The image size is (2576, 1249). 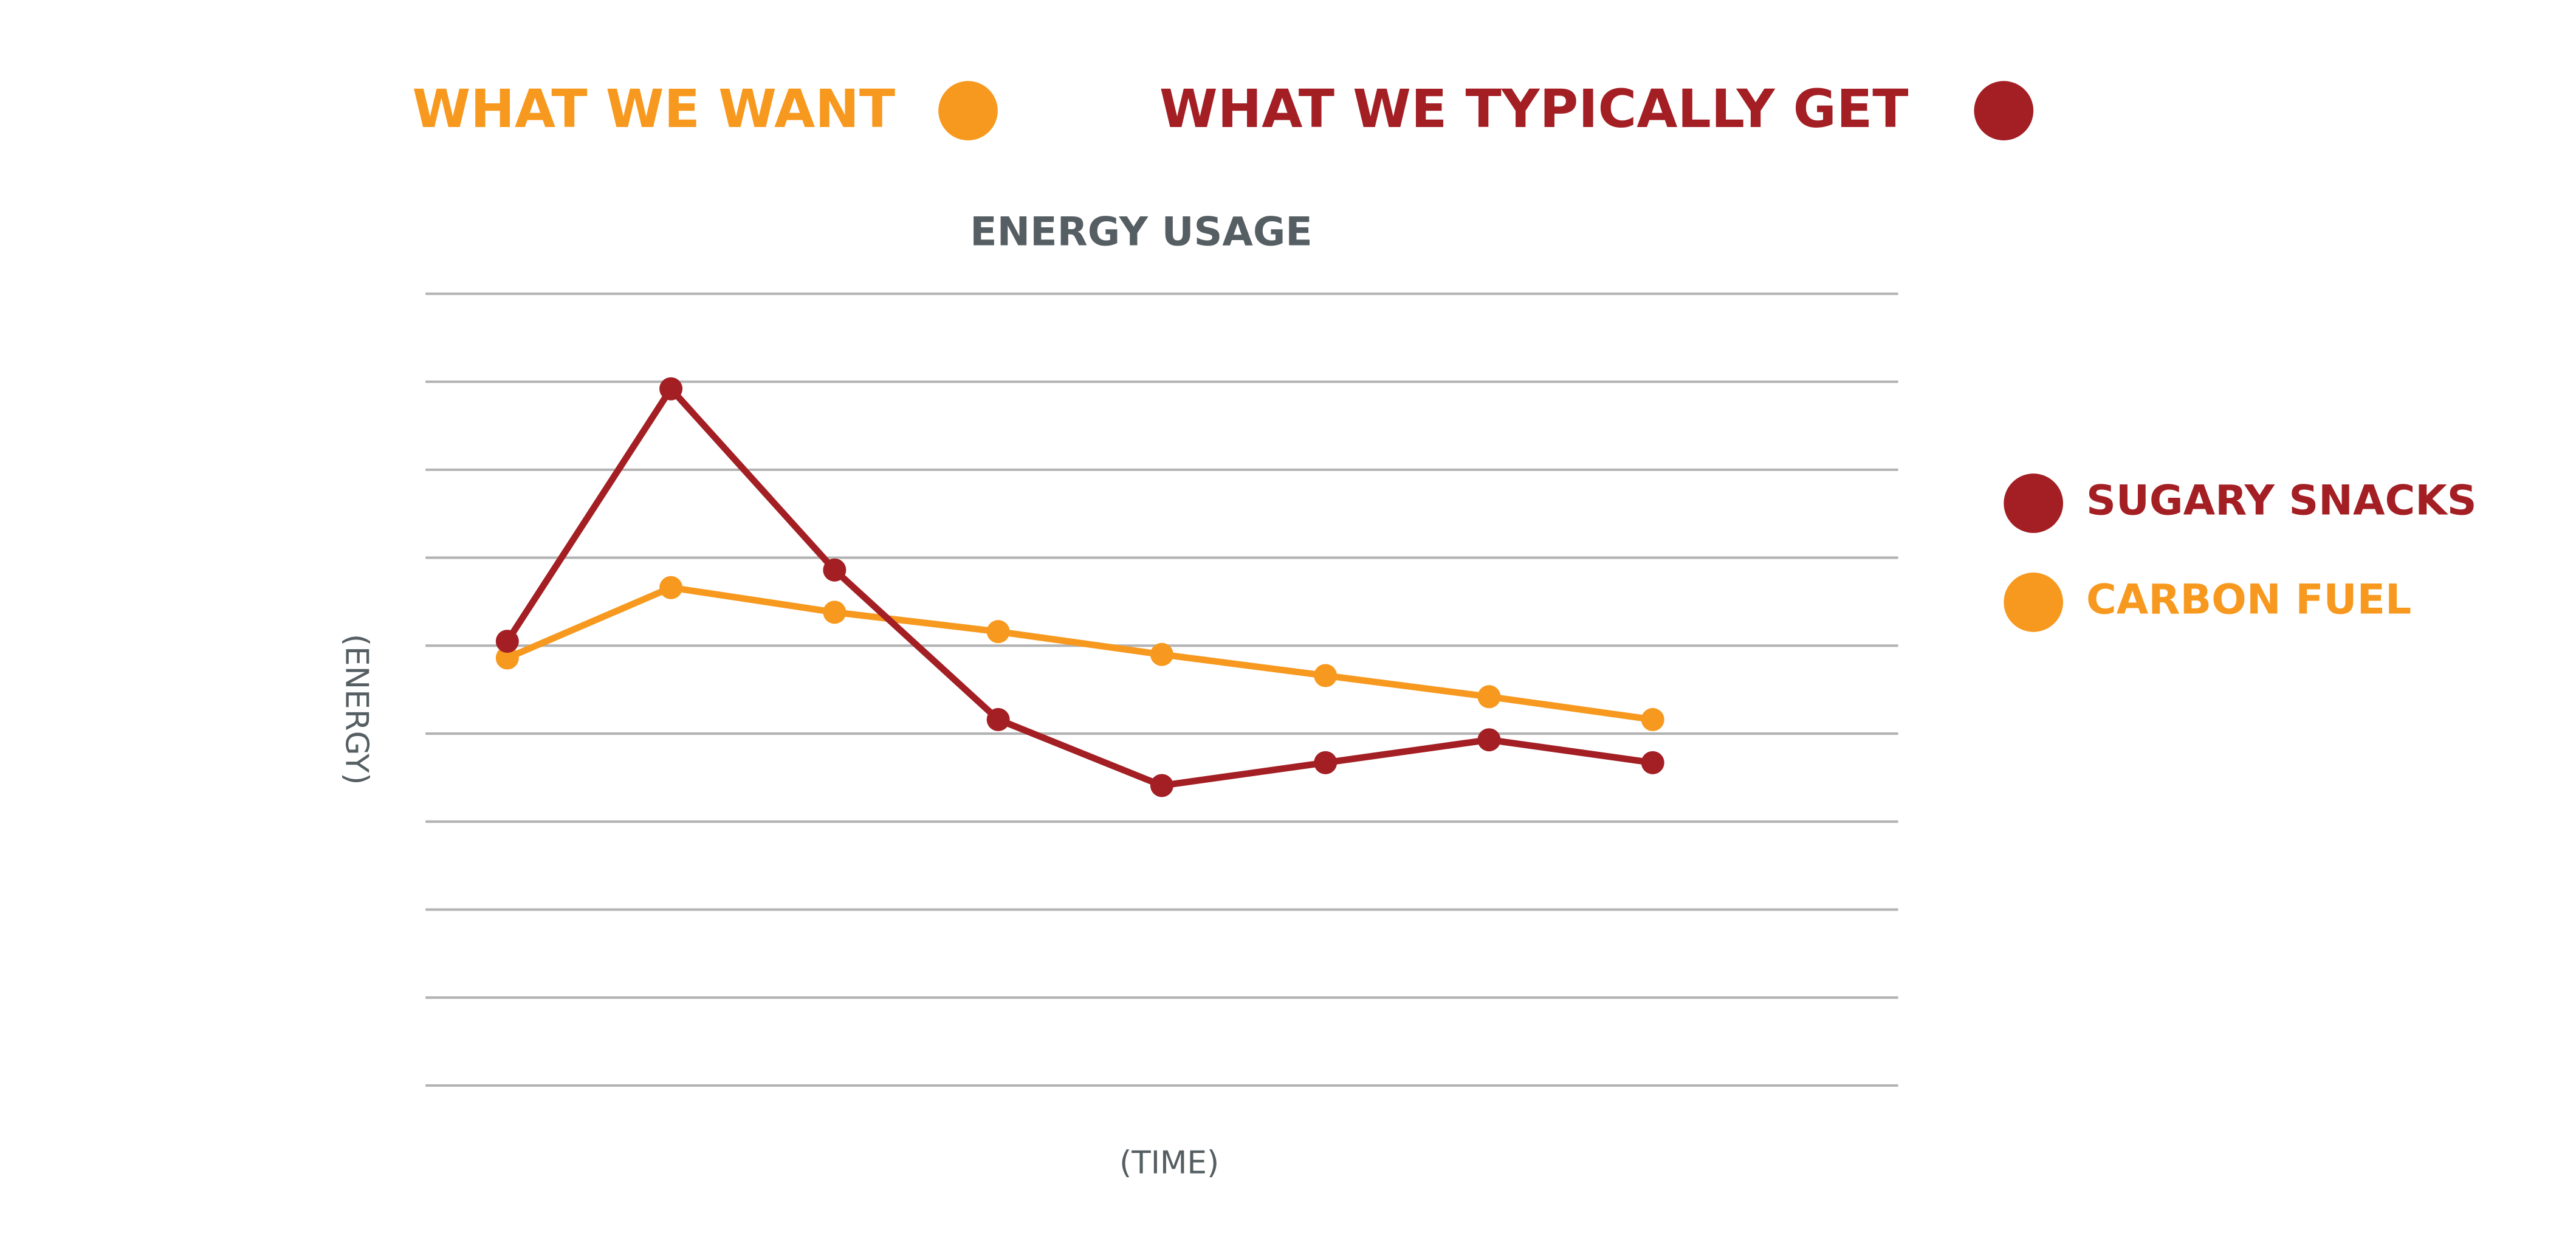 I want to click on y-axis-label: (ENERGY), so click(x=356, y=709).